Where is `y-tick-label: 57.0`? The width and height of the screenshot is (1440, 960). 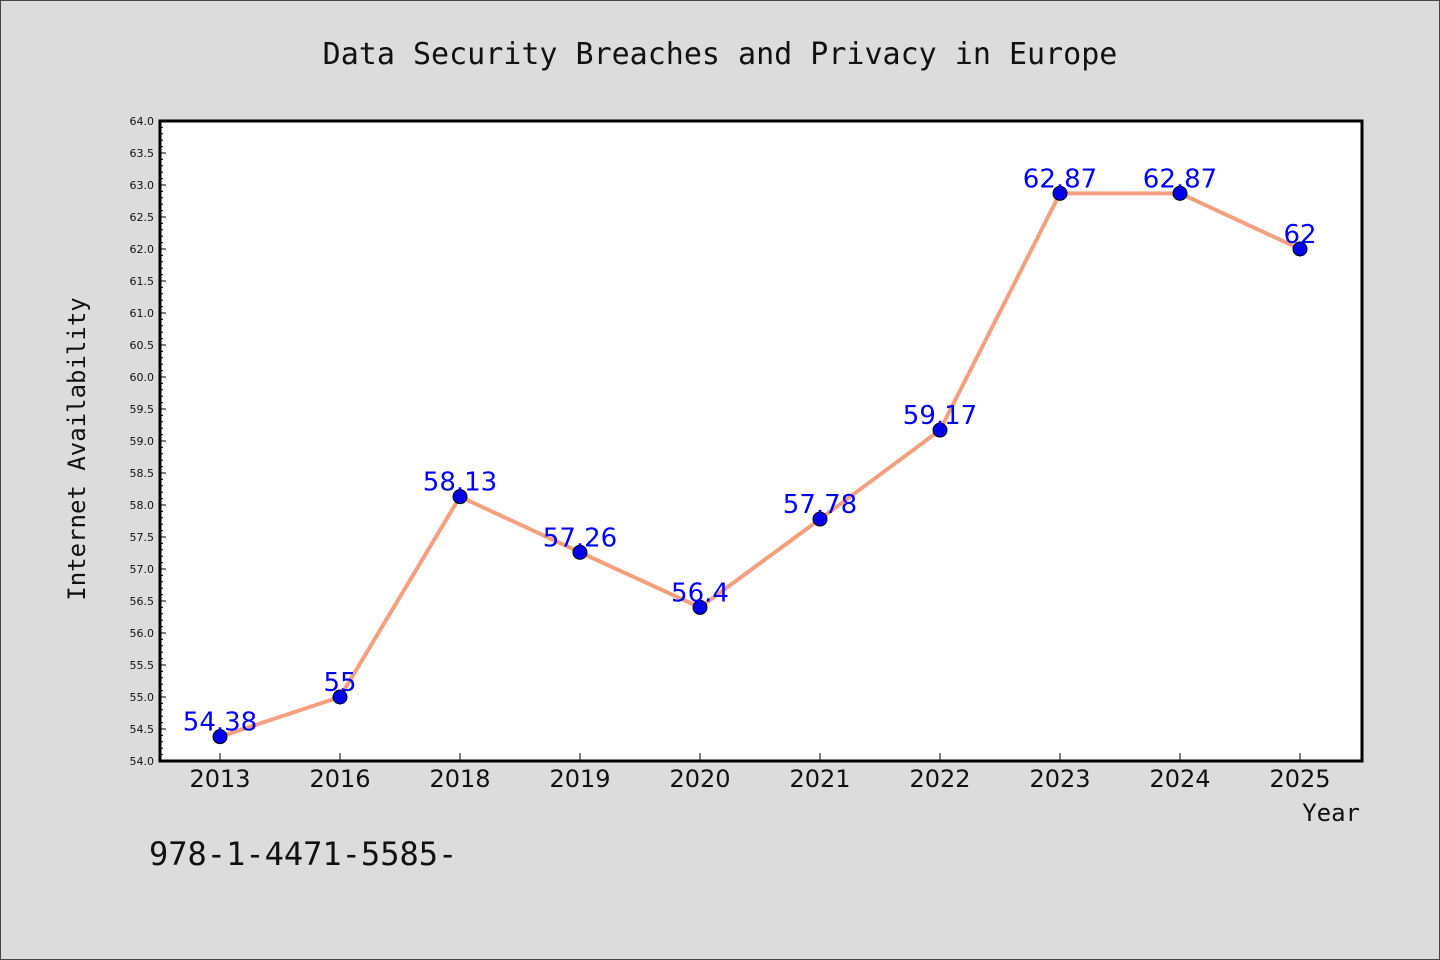 y-tick-label: 57.0 is located at coordinates (142, 569).